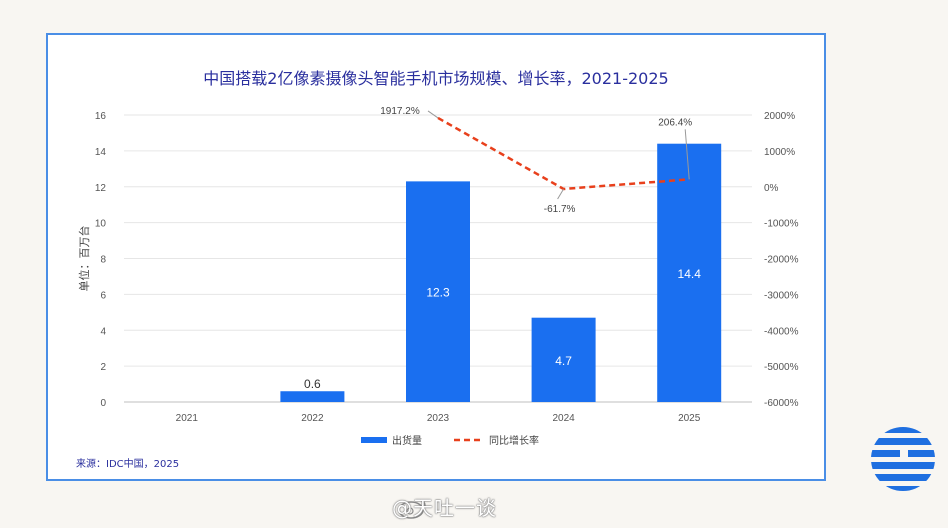 This screenshot has height=528, width=948. What do you see at coordinates (781, 331) in the screenshot?
I see `y2-tick-label: -4000%` at bounding box center [781, 331].